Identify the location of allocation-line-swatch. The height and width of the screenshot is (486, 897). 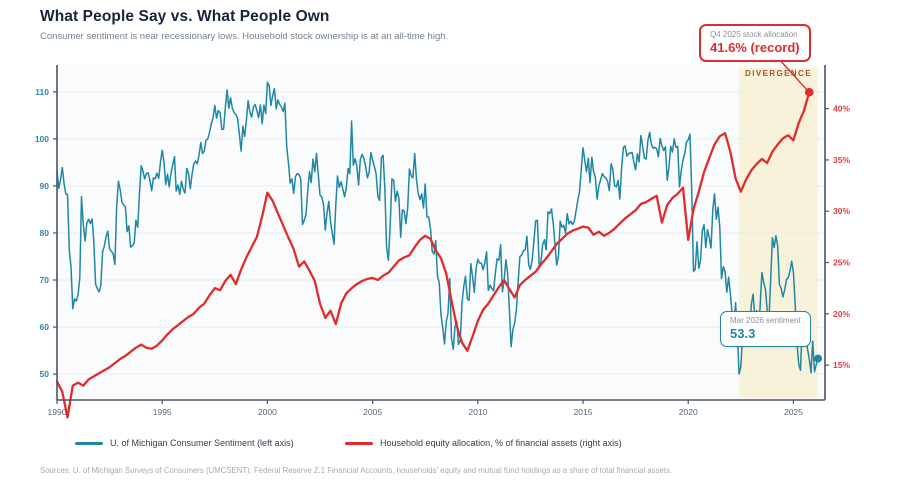
(359, 443).